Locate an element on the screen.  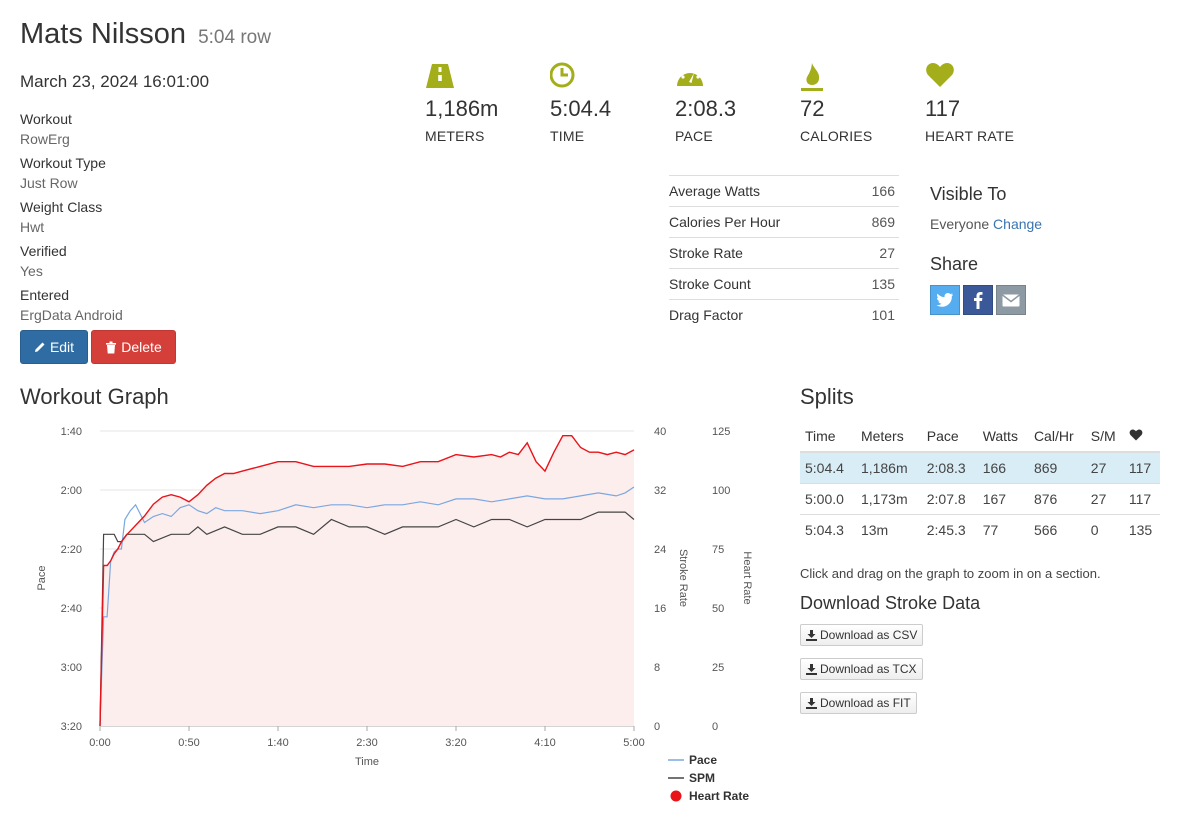
split-cell: 1,186m is located at coordinates (888, 467).